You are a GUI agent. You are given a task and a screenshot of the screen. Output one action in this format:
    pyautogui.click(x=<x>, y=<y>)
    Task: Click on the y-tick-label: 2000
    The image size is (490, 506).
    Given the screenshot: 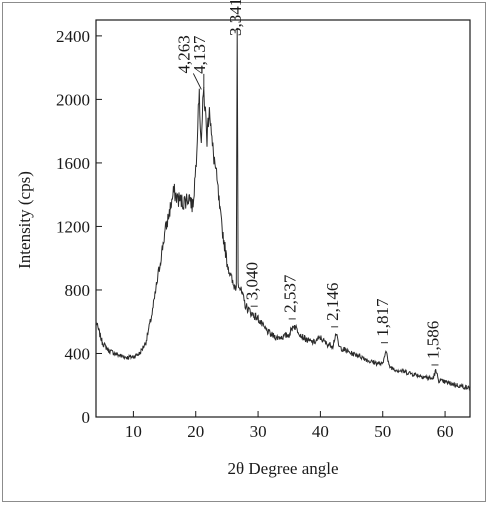 What is the action you would take?
    pyautogui.click(x=73, y=99)
    